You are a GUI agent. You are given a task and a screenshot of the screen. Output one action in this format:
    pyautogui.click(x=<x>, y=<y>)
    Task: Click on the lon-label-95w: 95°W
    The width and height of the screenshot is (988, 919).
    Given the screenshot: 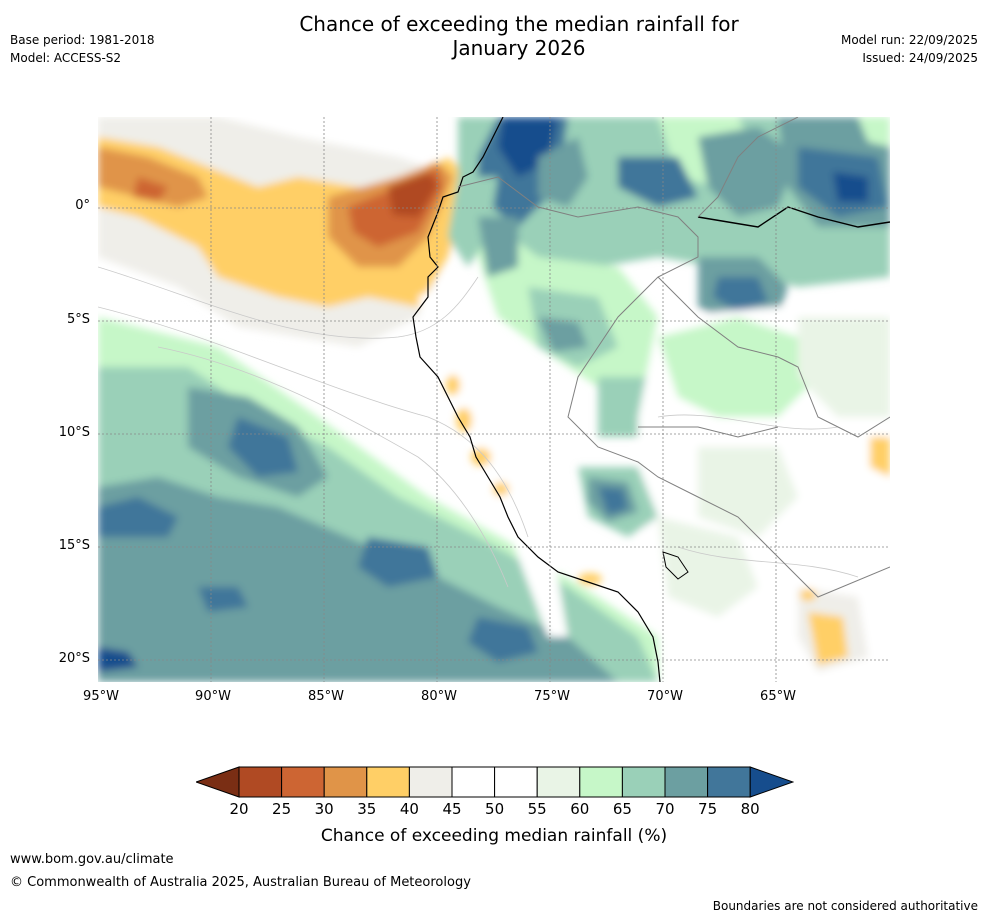 What is the action you would take?
    pyautogui.click(x=101, y=696)
    